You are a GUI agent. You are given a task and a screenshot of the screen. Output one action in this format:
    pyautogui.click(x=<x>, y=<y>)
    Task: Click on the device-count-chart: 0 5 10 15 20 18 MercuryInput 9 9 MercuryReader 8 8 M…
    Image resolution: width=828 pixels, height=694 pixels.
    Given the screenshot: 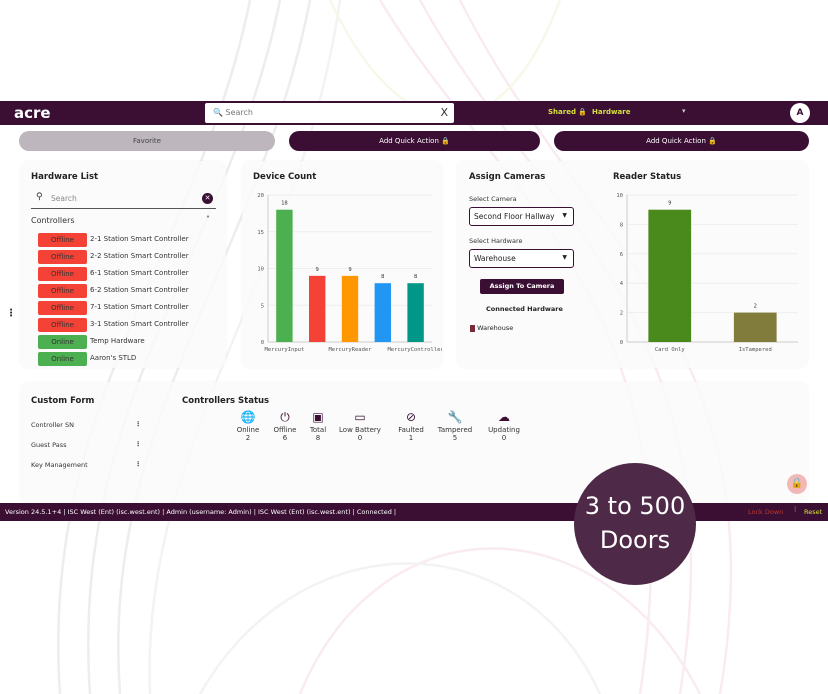 What is the action you would take?
    pyautogui.click(x=349, y=273)
    